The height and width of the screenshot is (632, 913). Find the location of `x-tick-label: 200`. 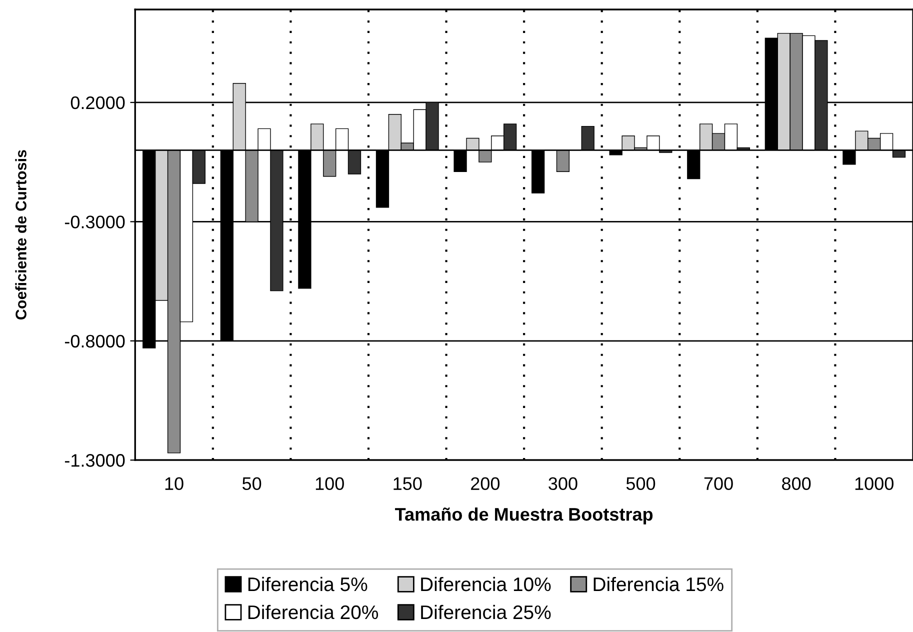

x-tick-label: 200 is located at coordinates (485, 483).